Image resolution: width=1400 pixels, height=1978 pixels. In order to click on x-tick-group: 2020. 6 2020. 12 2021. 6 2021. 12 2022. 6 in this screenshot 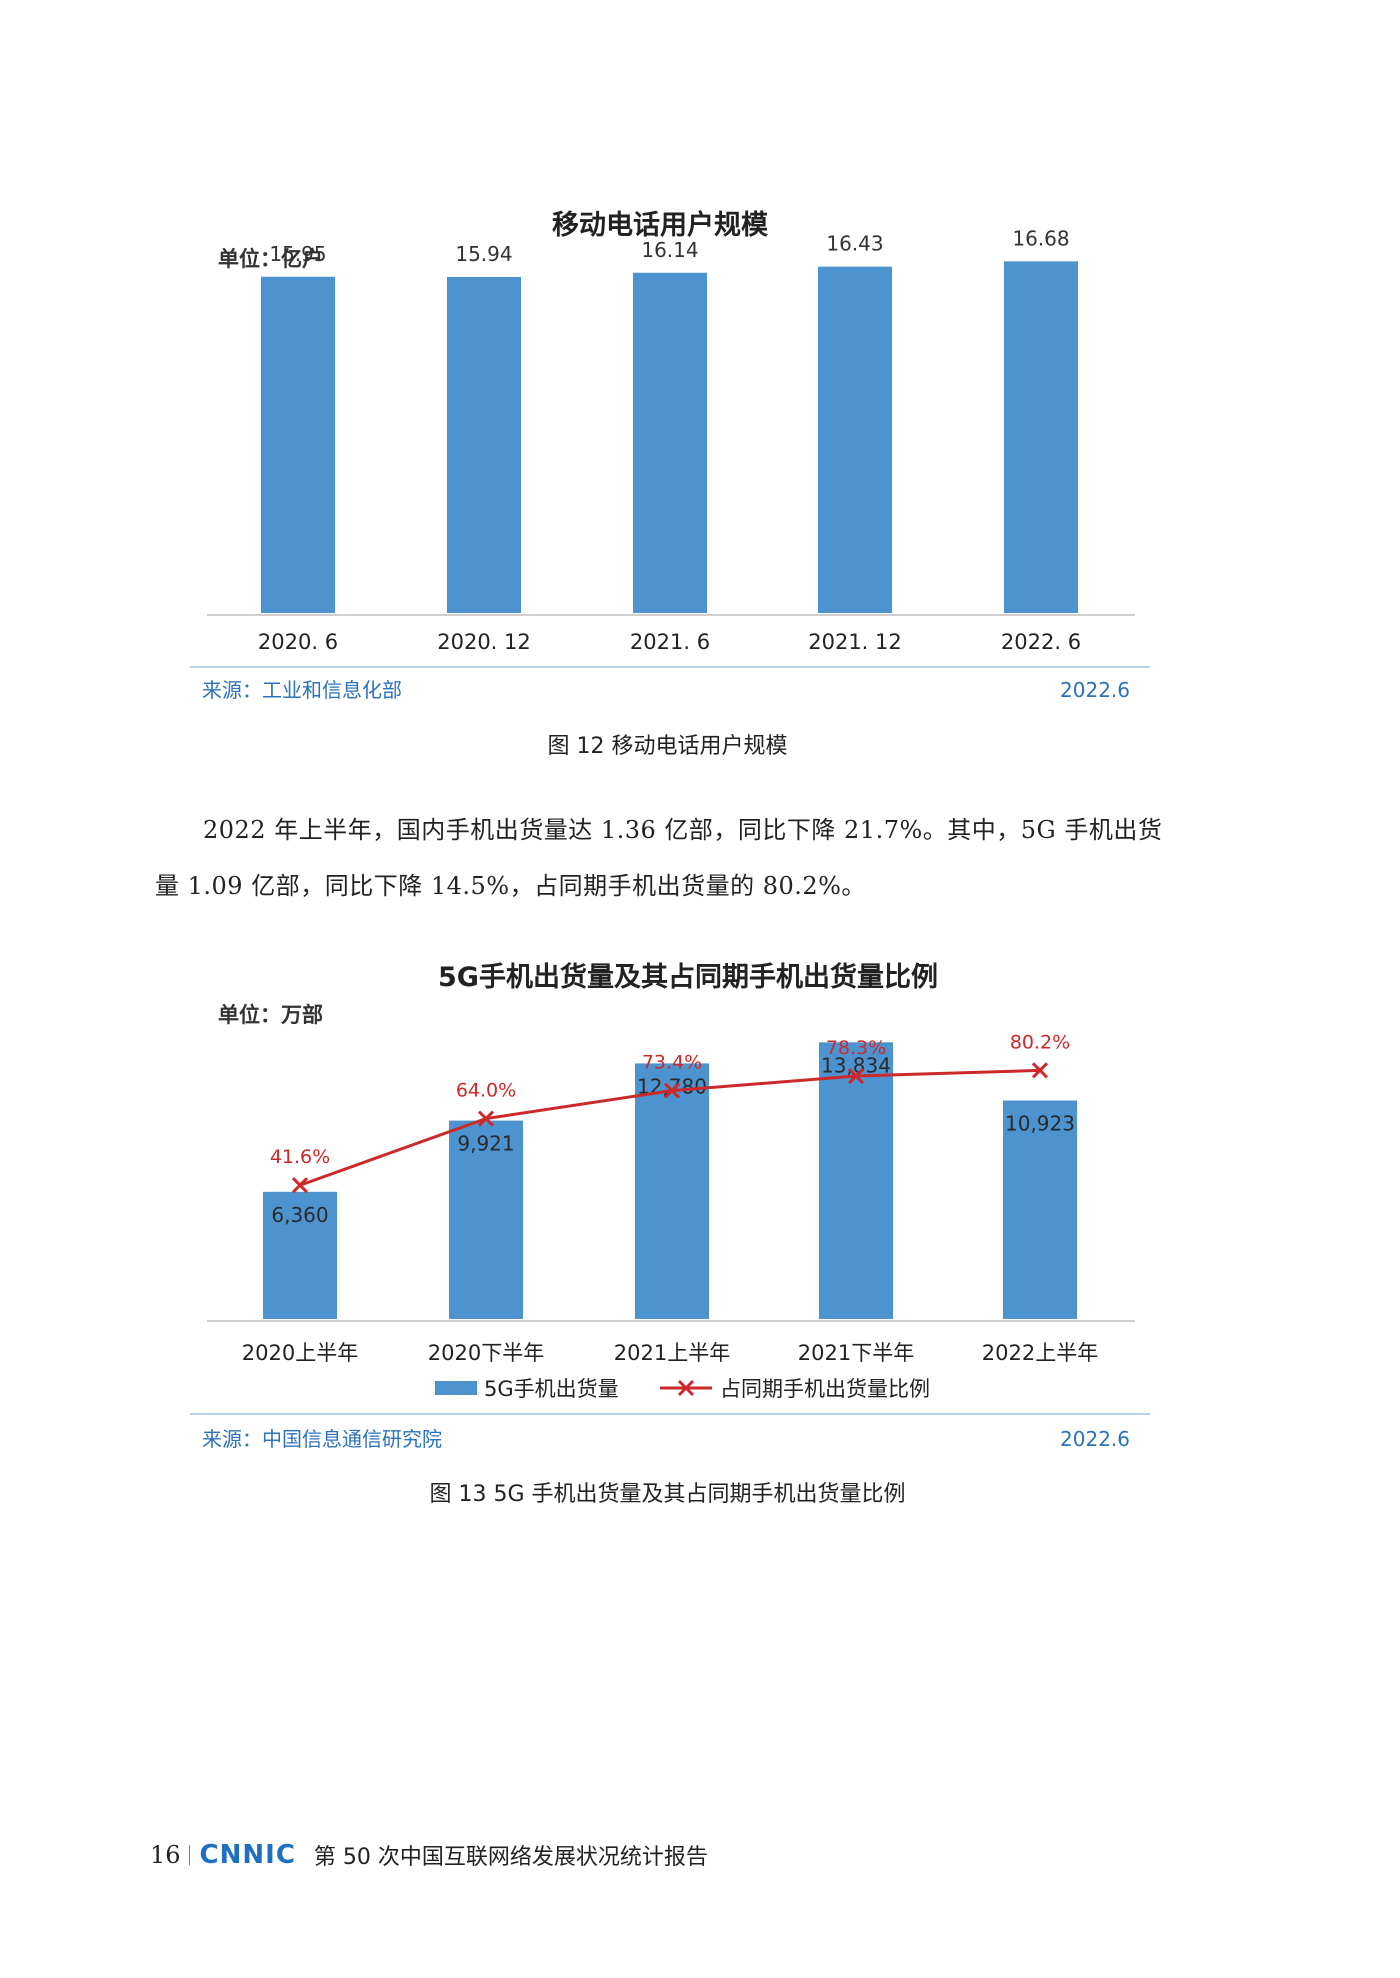, I will do `click(669, 642)`.